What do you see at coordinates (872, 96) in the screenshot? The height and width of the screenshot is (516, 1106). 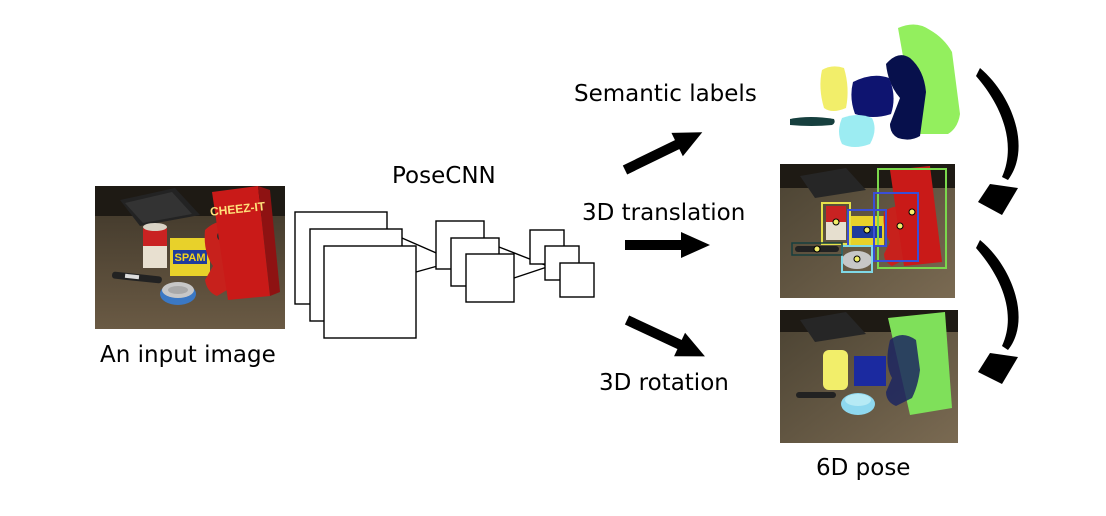 I see `segment-spam` at bounding box center [872, 96].